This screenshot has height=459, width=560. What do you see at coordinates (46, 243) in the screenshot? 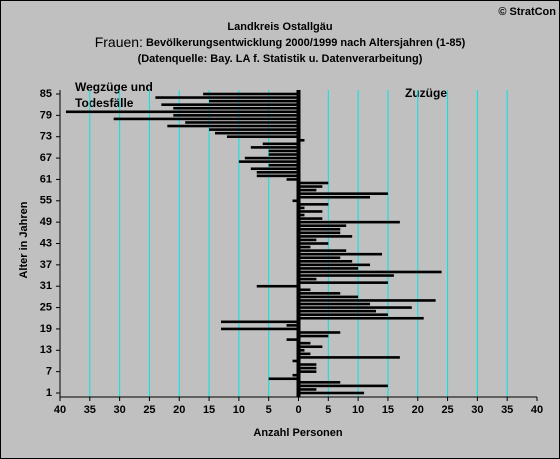
I see `y-tick-label: 43` at bounding box center [46, 243].